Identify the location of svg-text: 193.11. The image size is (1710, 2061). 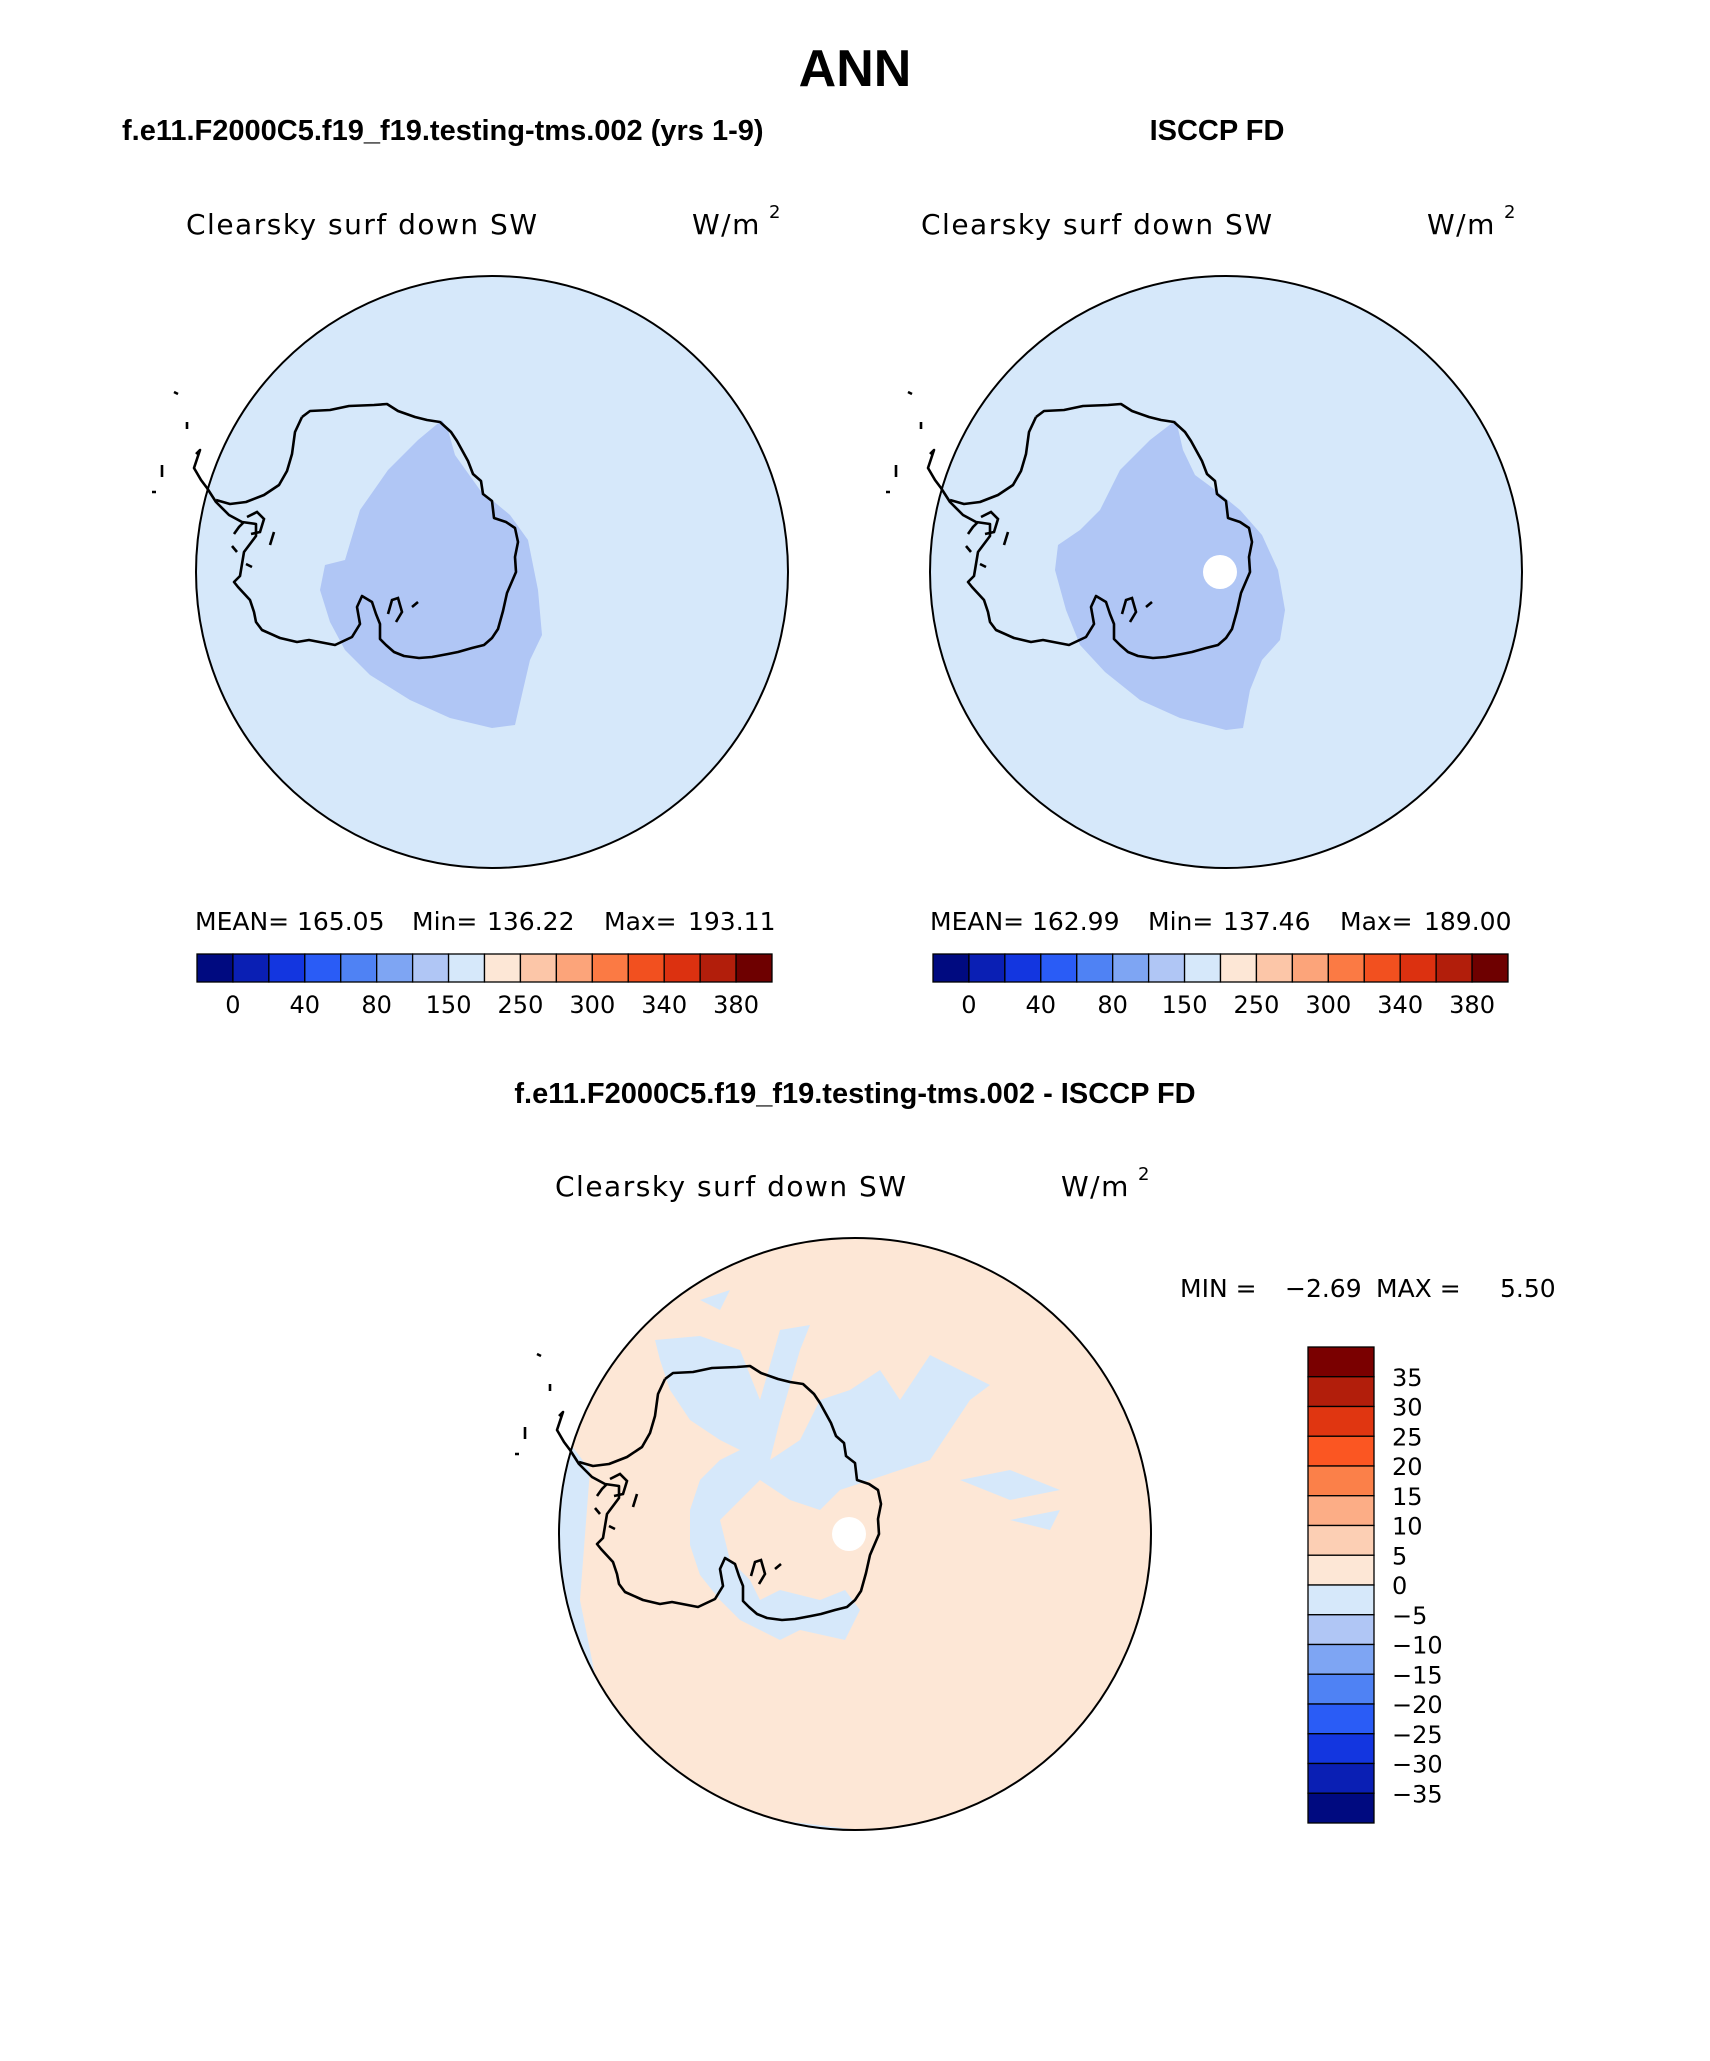
(731, 921).